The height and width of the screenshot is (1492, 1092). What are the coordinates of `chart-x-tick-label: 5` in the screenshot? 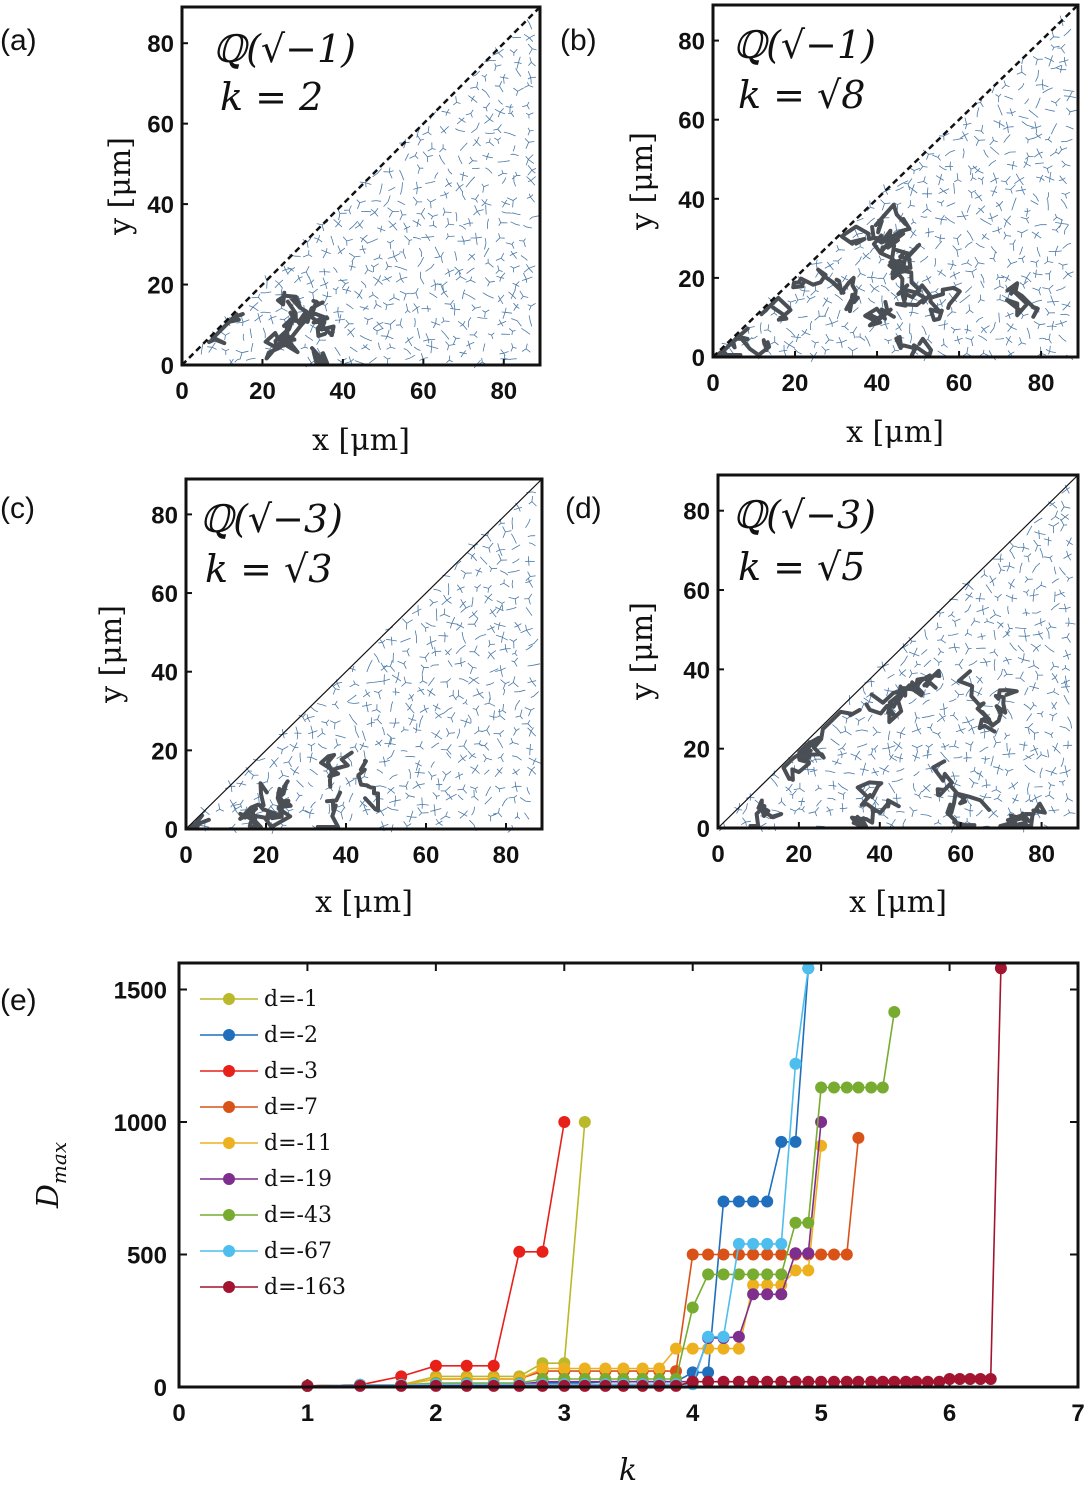 It's located at (820, 1413).